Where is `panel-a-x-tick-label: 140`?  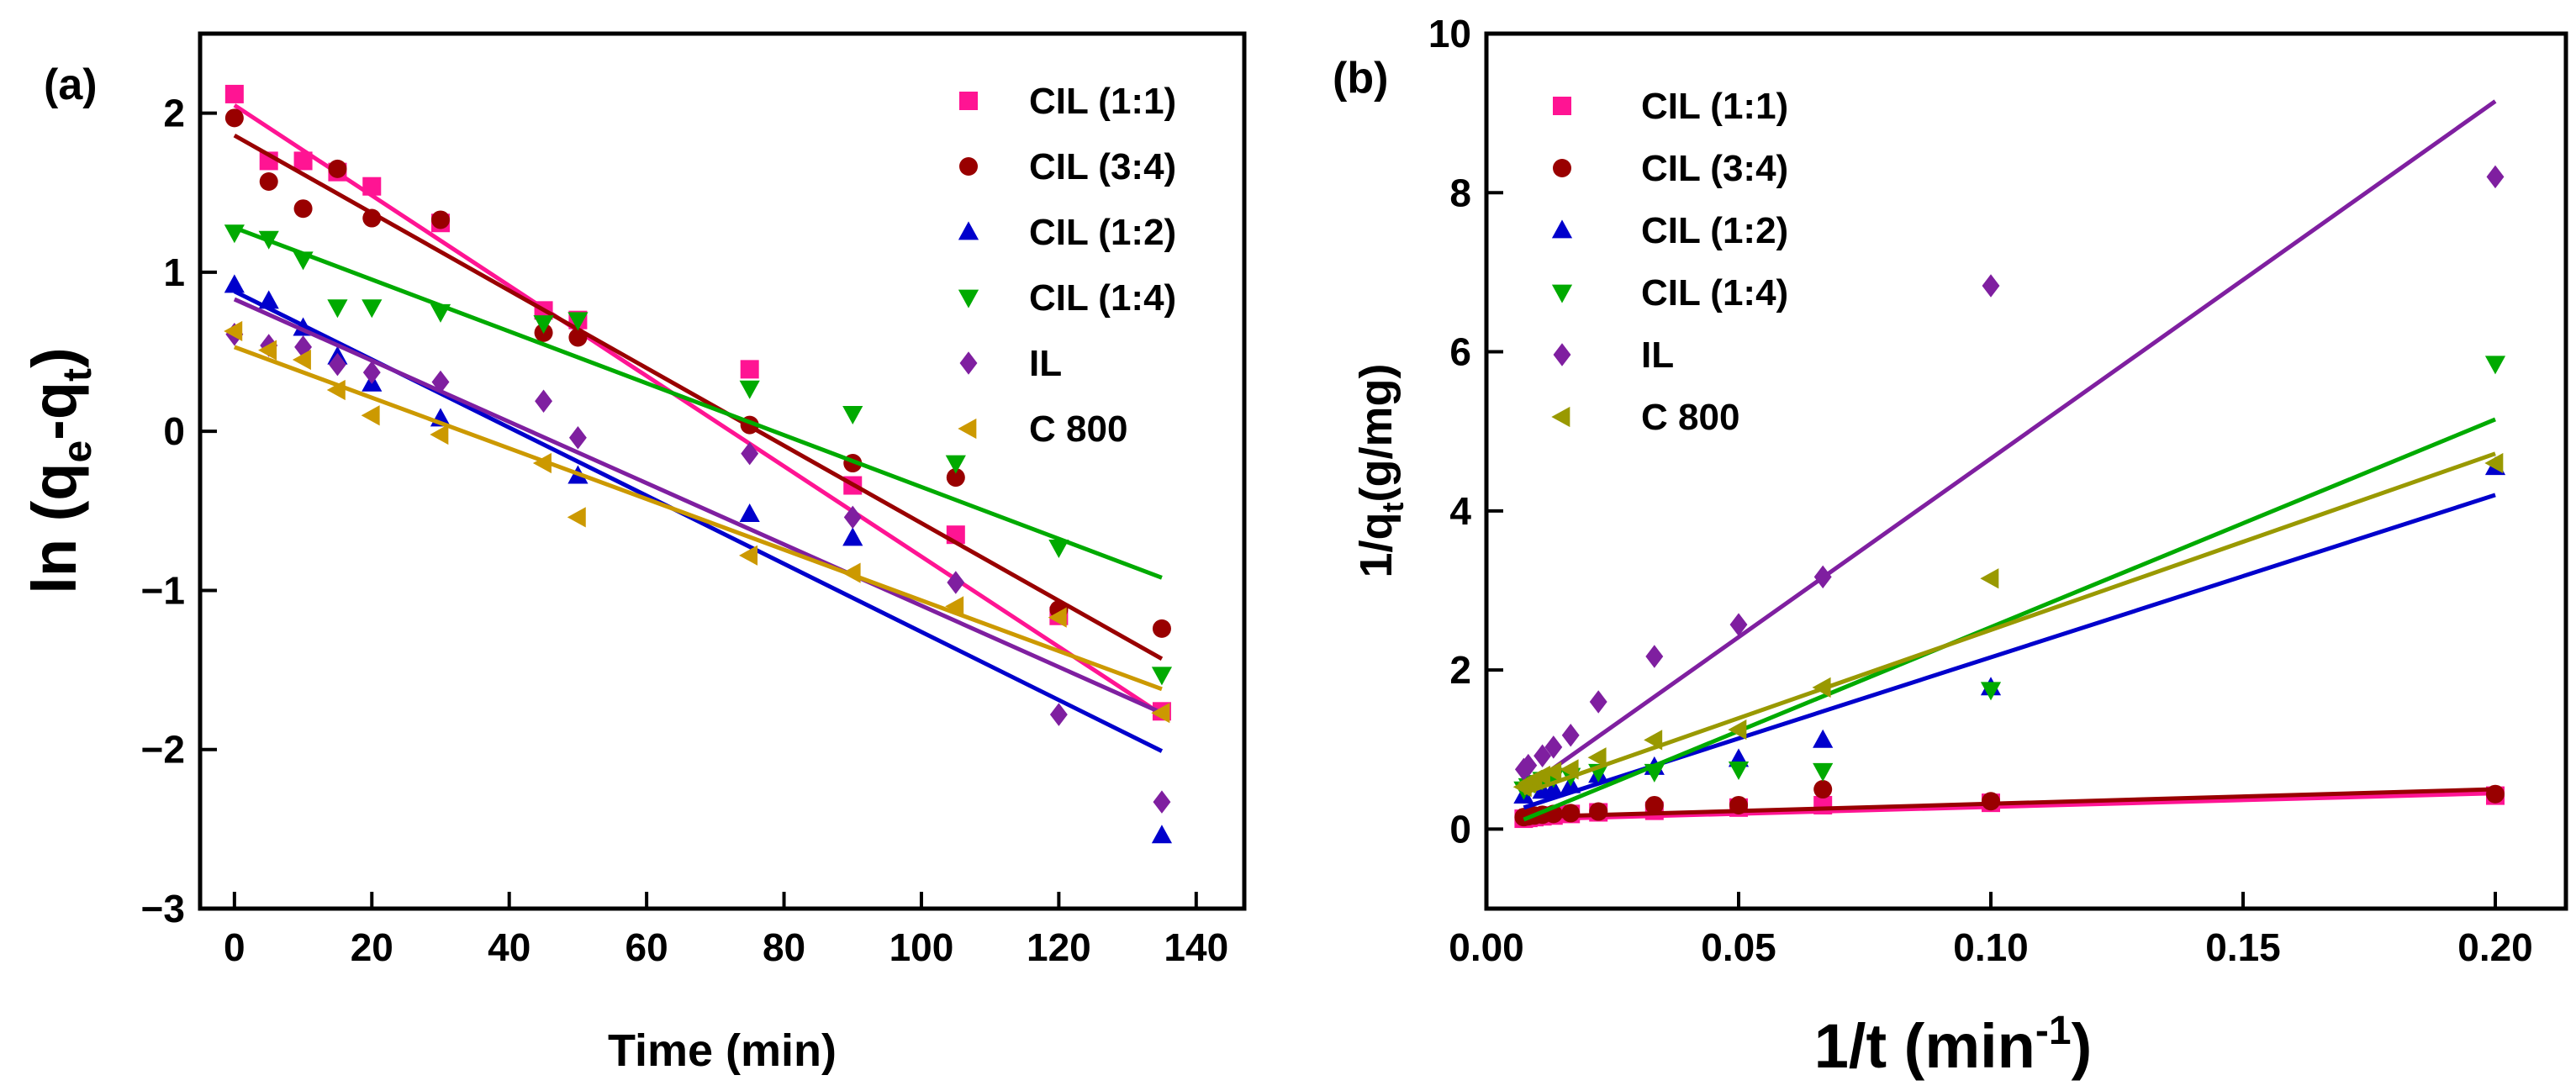 panel-a-x-tick-label: 140 is located at coordinates (1196, 947).